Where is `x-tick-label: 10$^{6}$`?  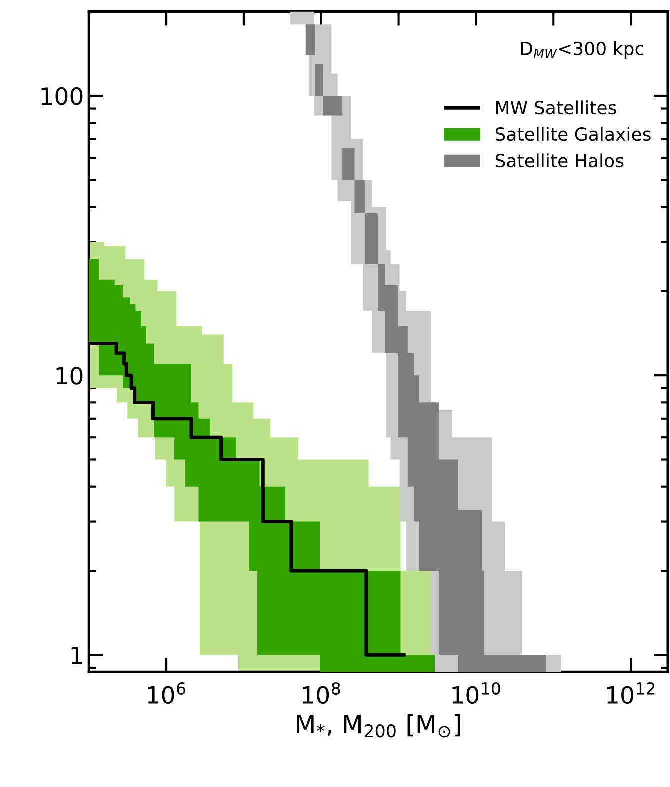
x-tick-label: 10$^{6}$ is located at coordinates (167, 693).